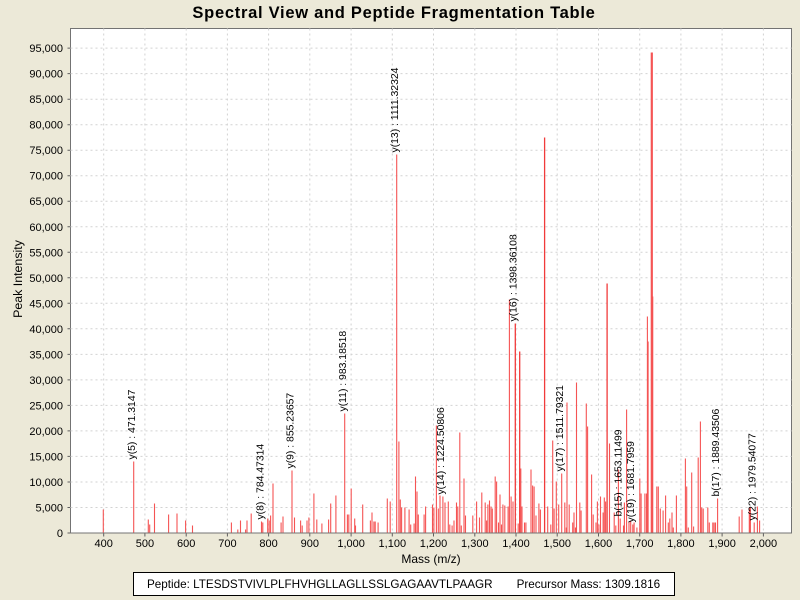  I want to click on svg-text: 1,100, so click(393, 544).